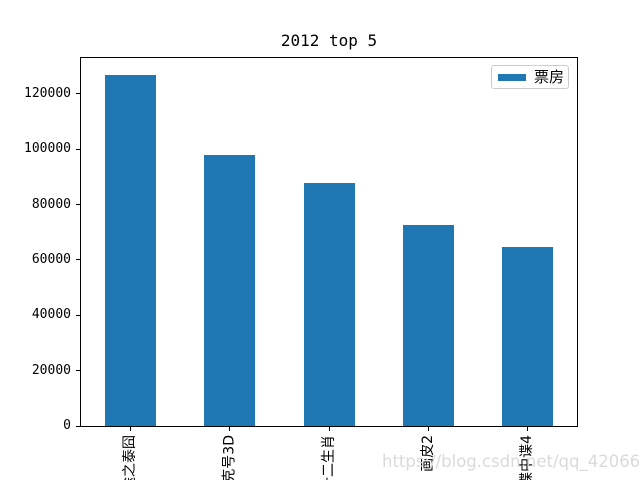 The image size is (640, 480). I want to click on y-tick-label-40000: 40000, so click(51, 315).